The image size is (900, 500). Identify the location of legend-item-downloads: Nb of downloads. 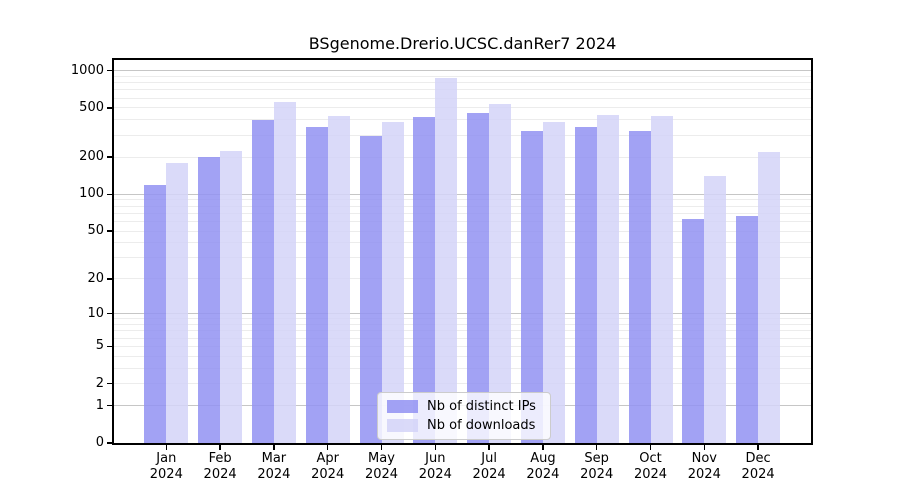
(464, 425).